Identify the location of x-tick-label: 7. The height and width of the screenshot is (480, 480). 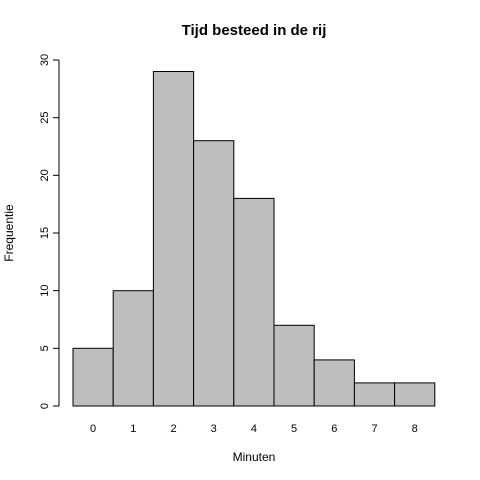
(374, 429).